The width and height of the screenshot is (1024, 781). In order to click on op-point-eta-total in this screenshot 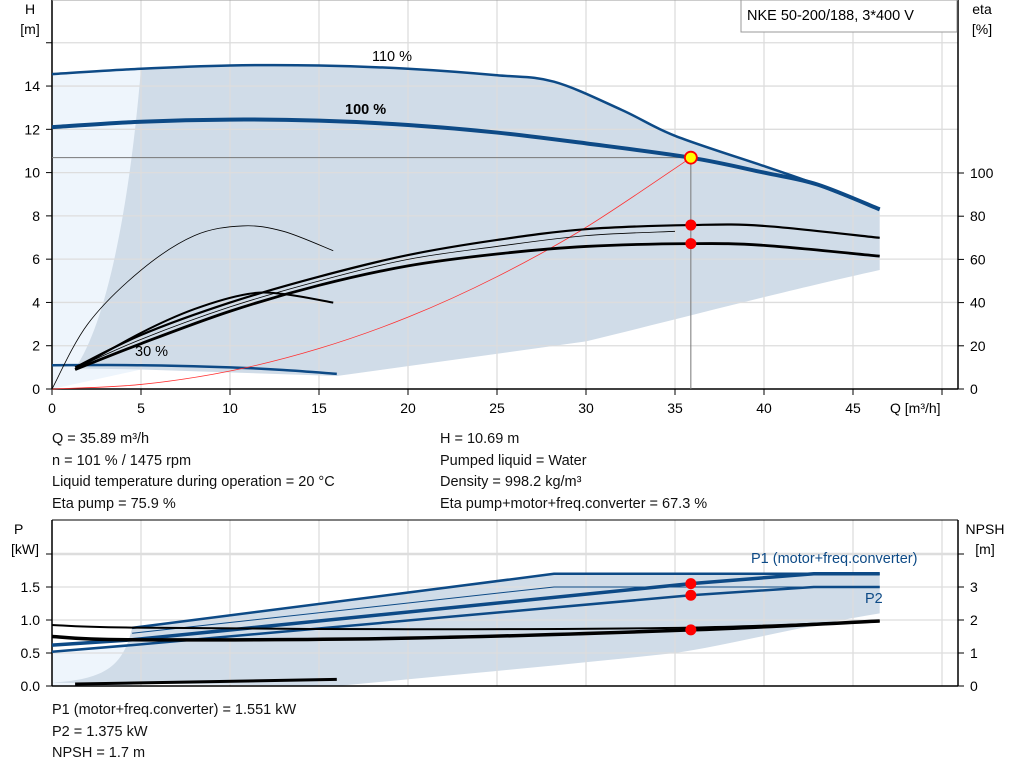, I will do `click(691, 244)`.